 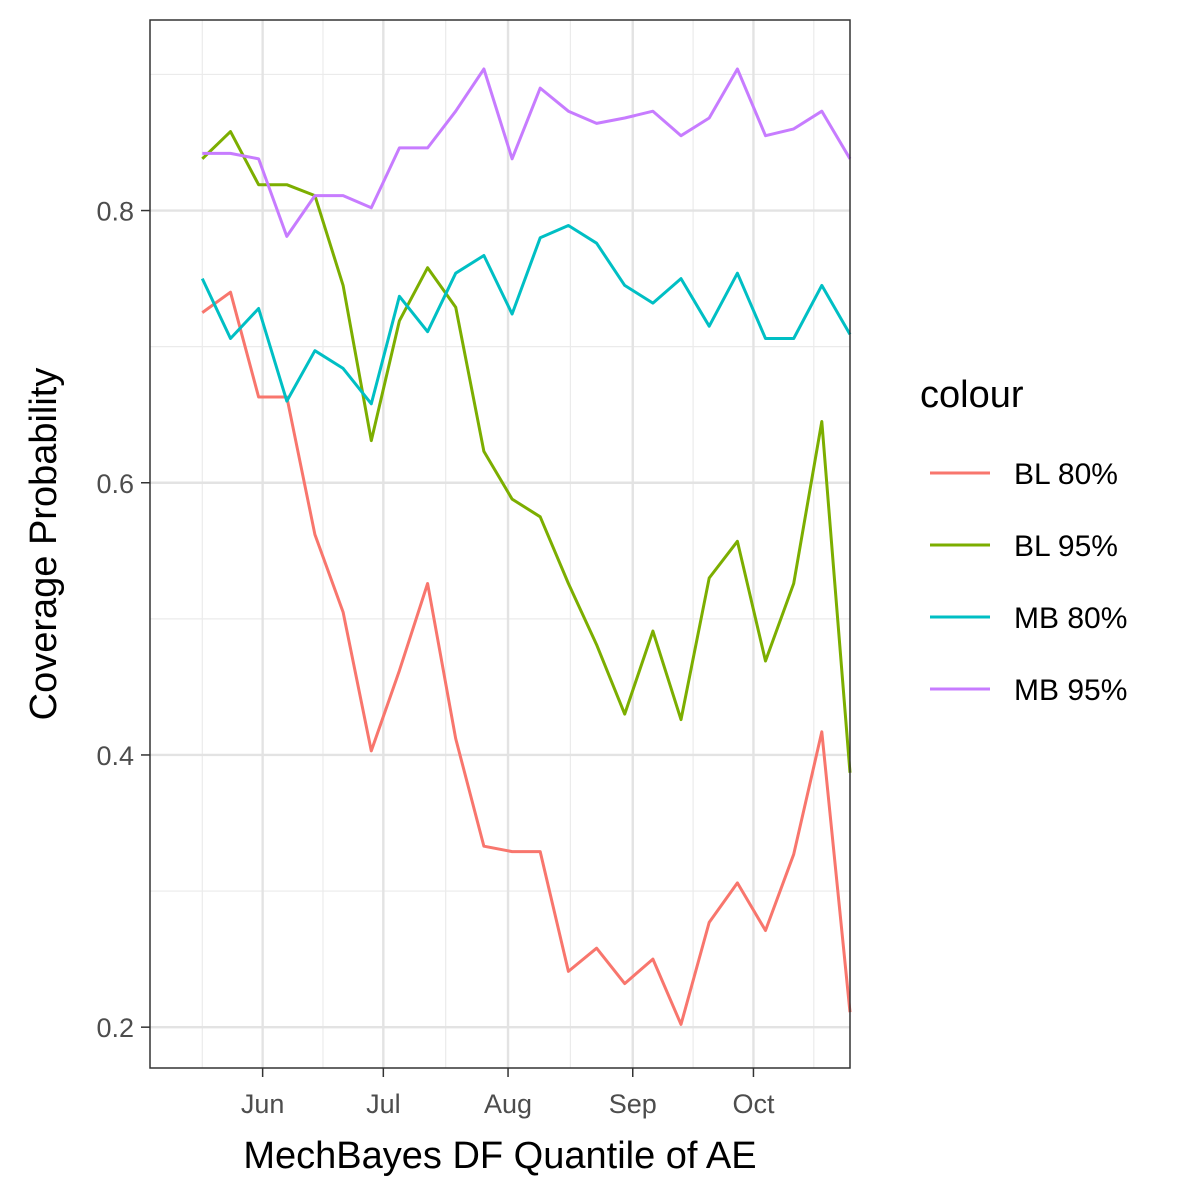 What do you see at coordinates (1070, 690) in the screenshot?
I see `legend-label: MB 95%` at bounding box center [1070, 690].